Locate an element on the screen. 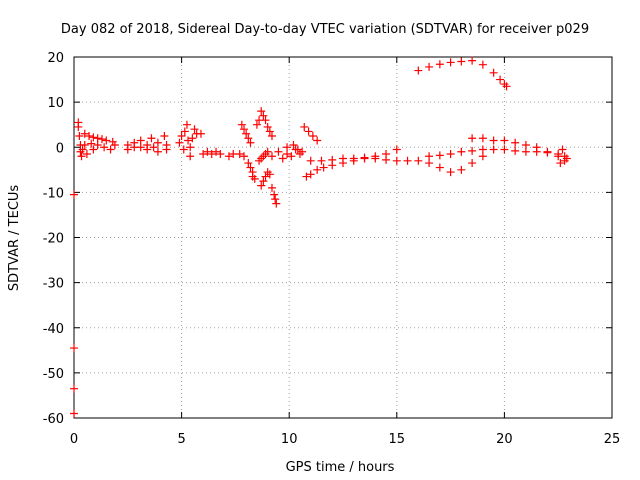 This screenshot has height=480, width=640. x-tick-label: 15 is located at coordinates (397, 439).